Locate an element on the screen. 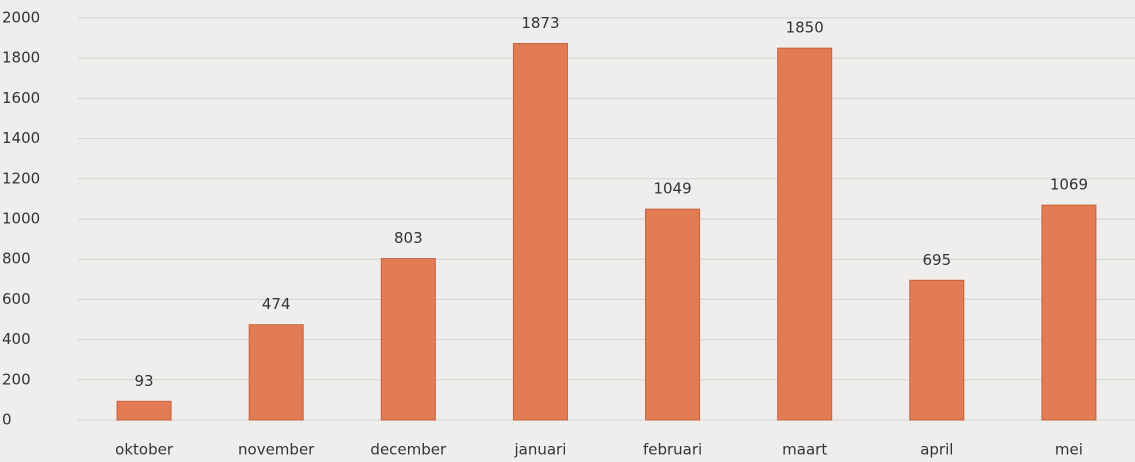 Image resolution: width=1135 pixels, height=462 pixels. y-tick-label: 0 is located at coordinates (7, 420).